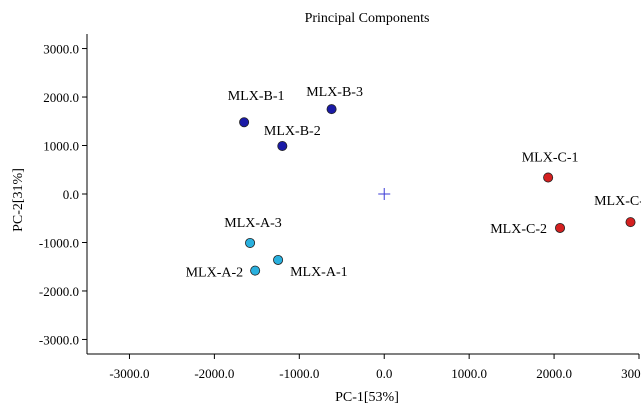 This screenshot has height=407, width=641. What do you see at coordinates (367, 397) in the screenshot?
I see `x-axis-title: PC-1[53%]` at bounding box center [367, 397].